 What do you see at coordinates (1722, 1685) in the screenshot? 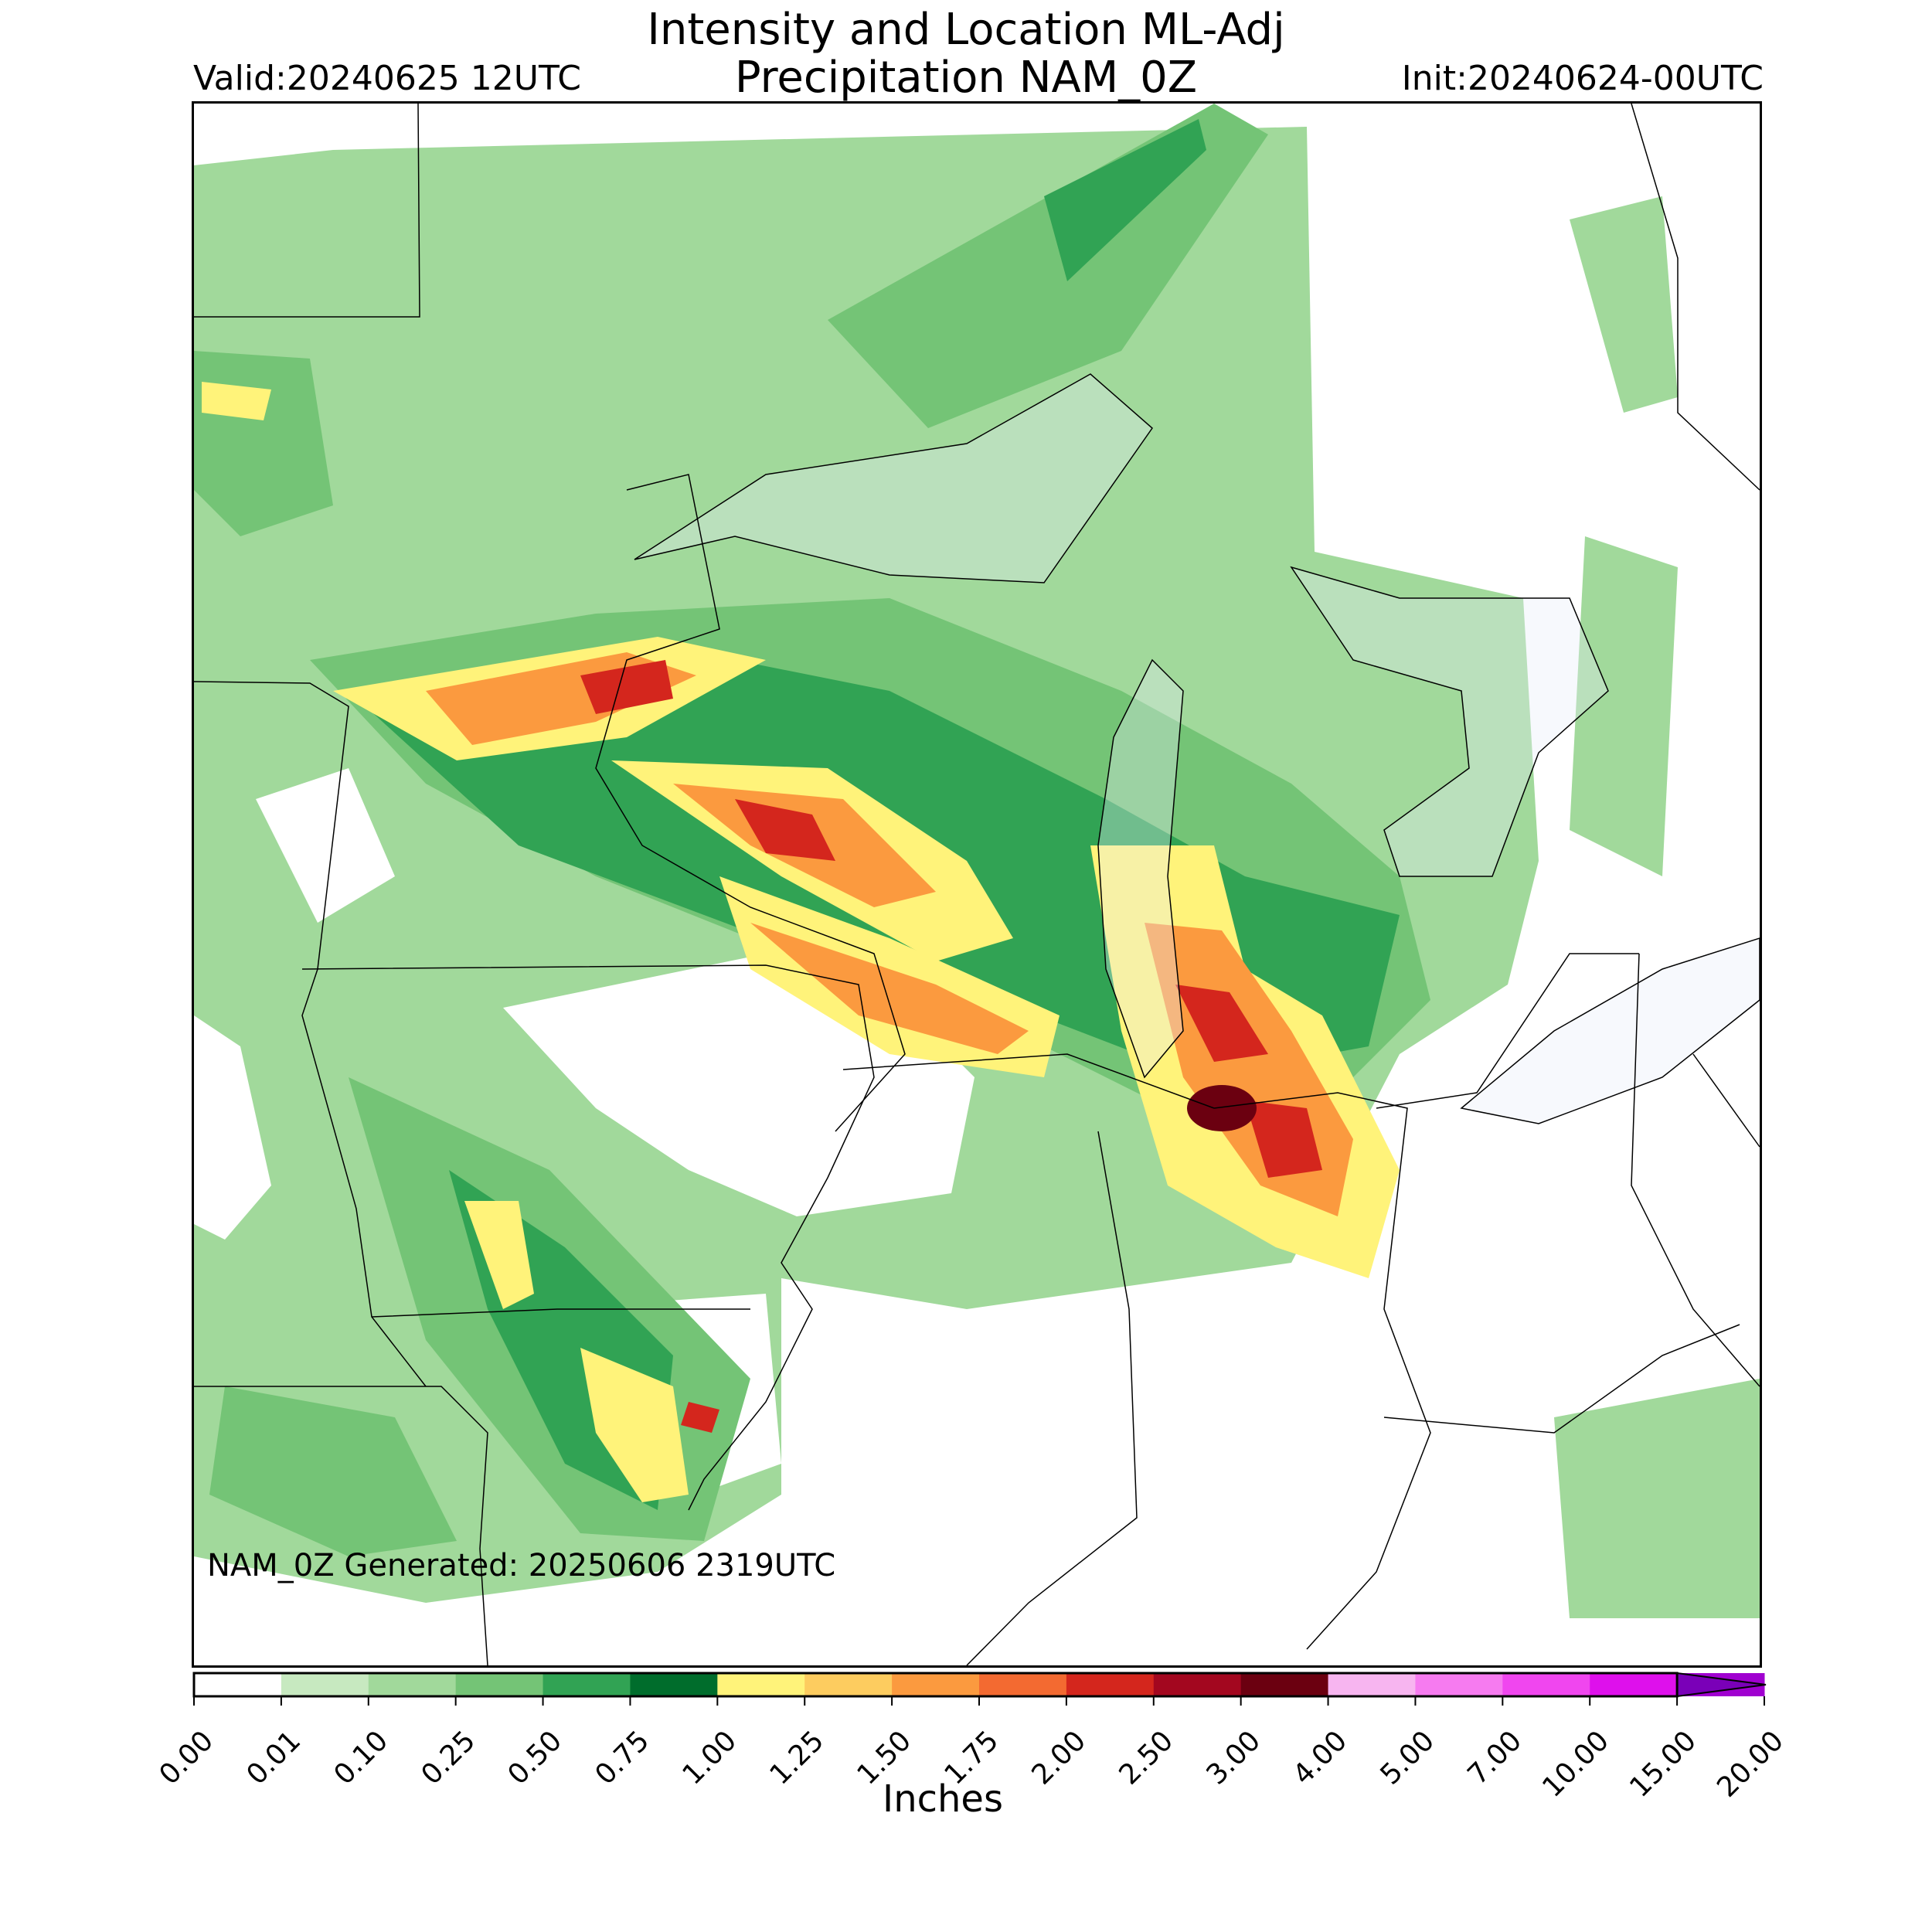
I see `colorbar-extend-arrow` at bounding box center [1722, 1685].